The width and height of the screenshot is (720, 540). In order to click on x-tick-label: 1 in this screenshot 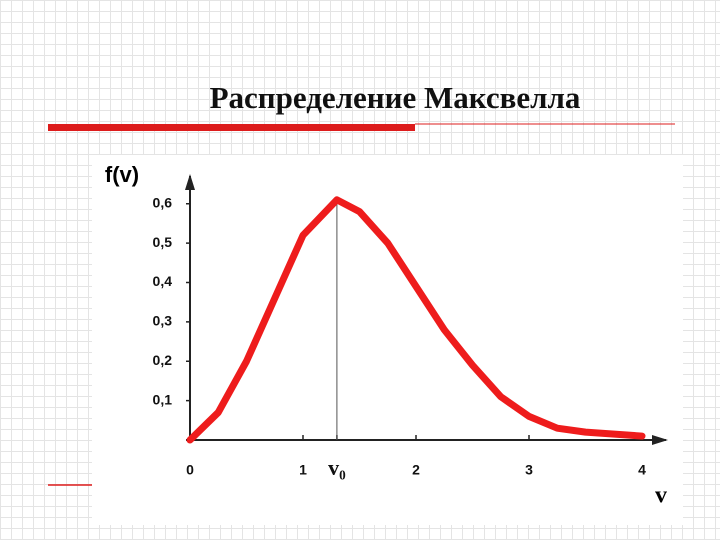, I will do `click(303, 470)`.